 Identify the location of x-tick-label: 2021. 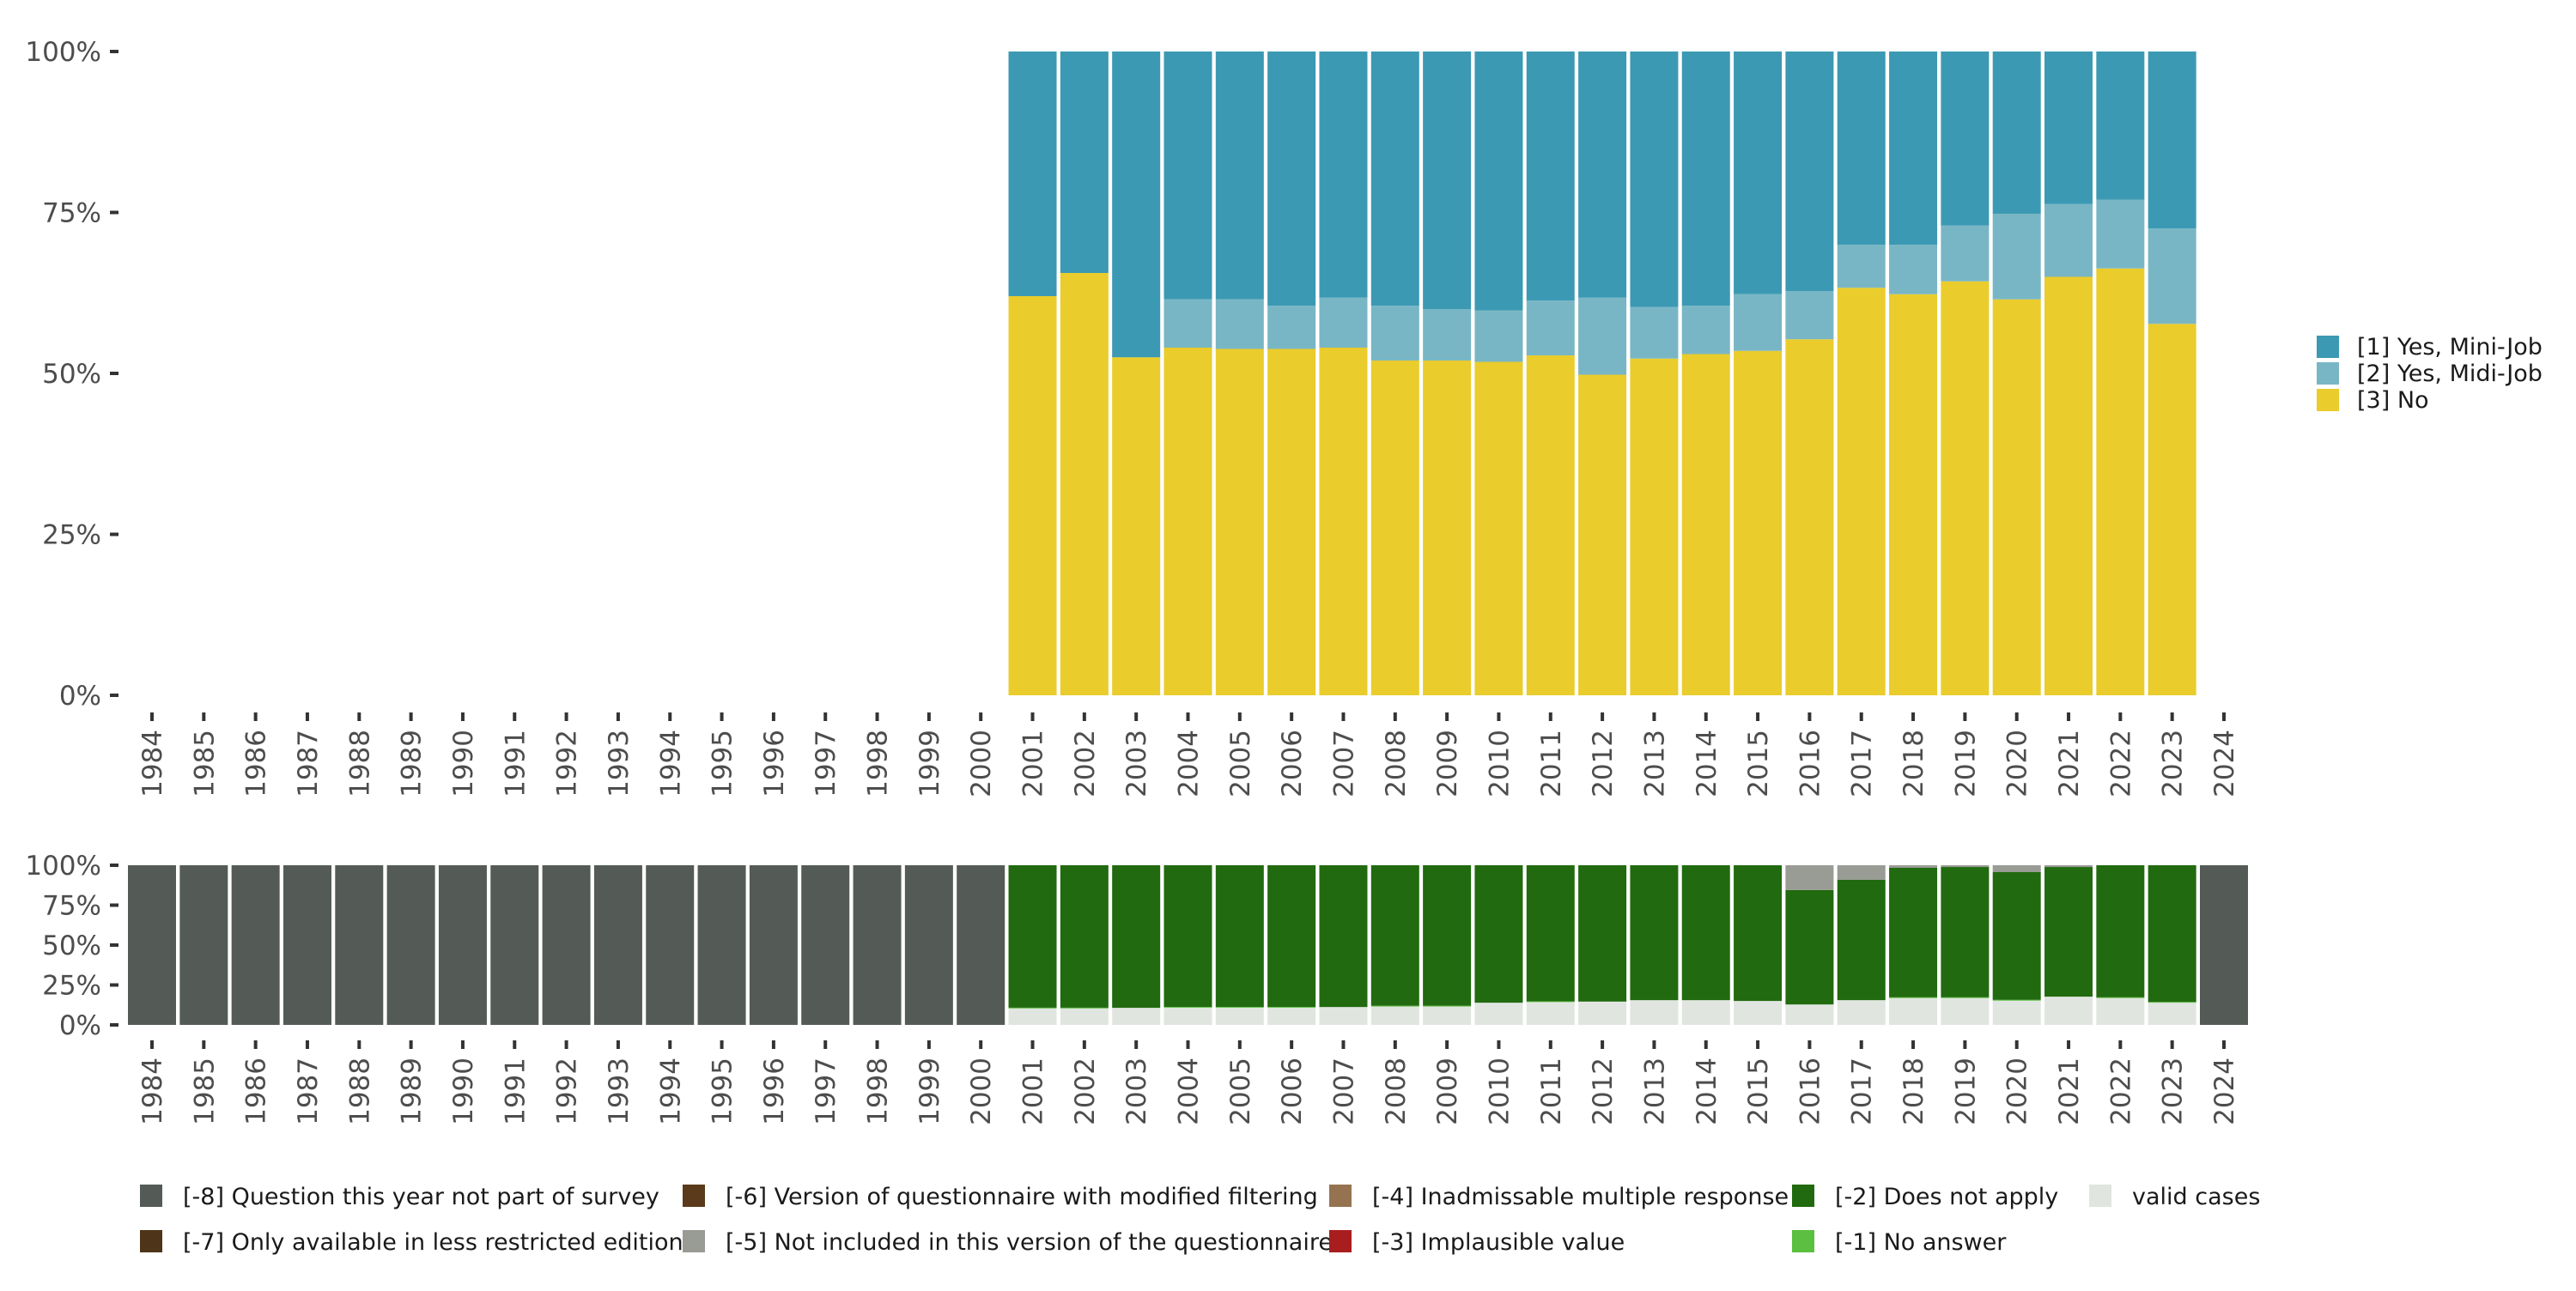
(2069, 764).